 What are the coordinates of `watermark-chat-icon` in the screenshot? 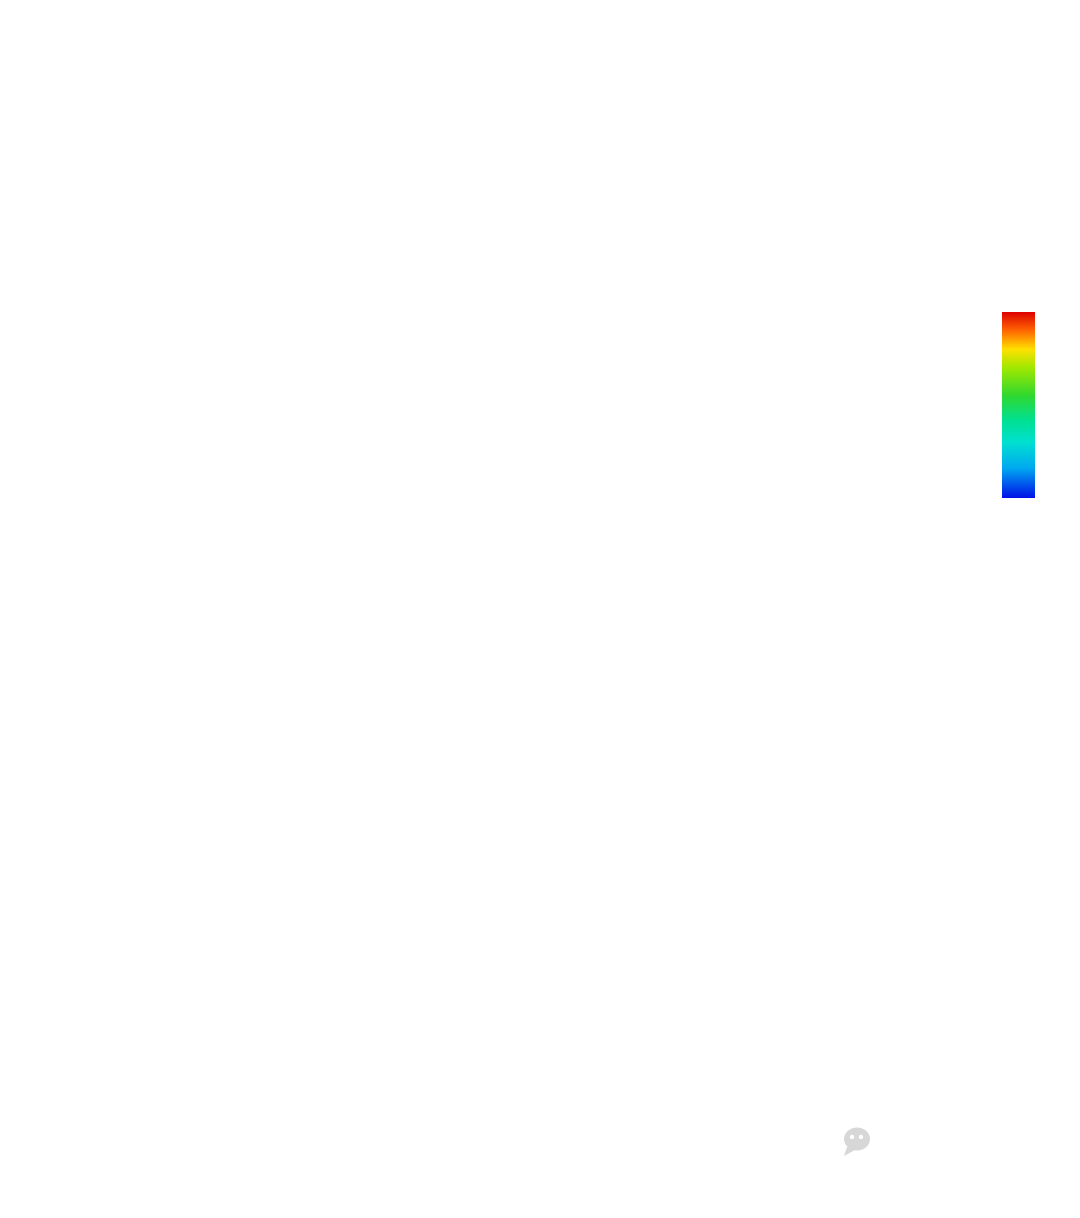 It's located at (857, 1141).